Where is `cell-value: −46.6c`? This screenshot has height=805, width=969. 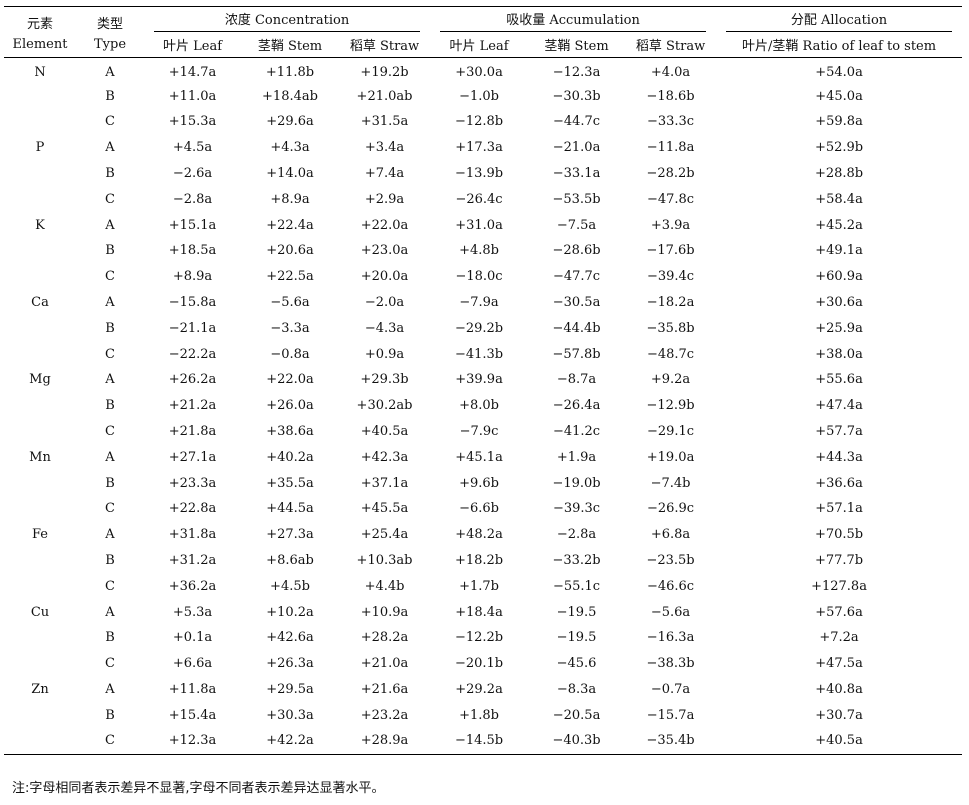
cell-value: −46.6c is located at coordinates (670, 586).